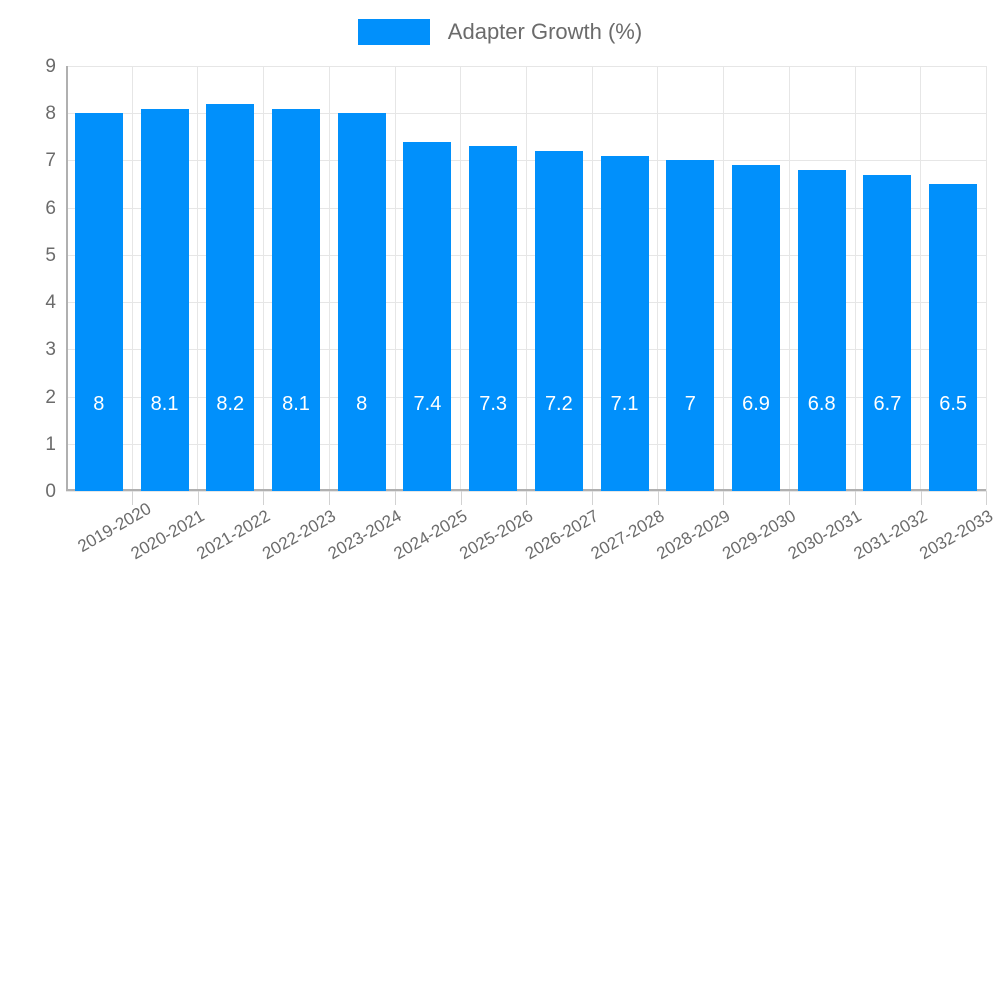 The width and height of the screenshot is (1000, 983). Describe the element at coordinates (427, 403) in the screenshot. I see `bar-value-label: 7.4` at that location.